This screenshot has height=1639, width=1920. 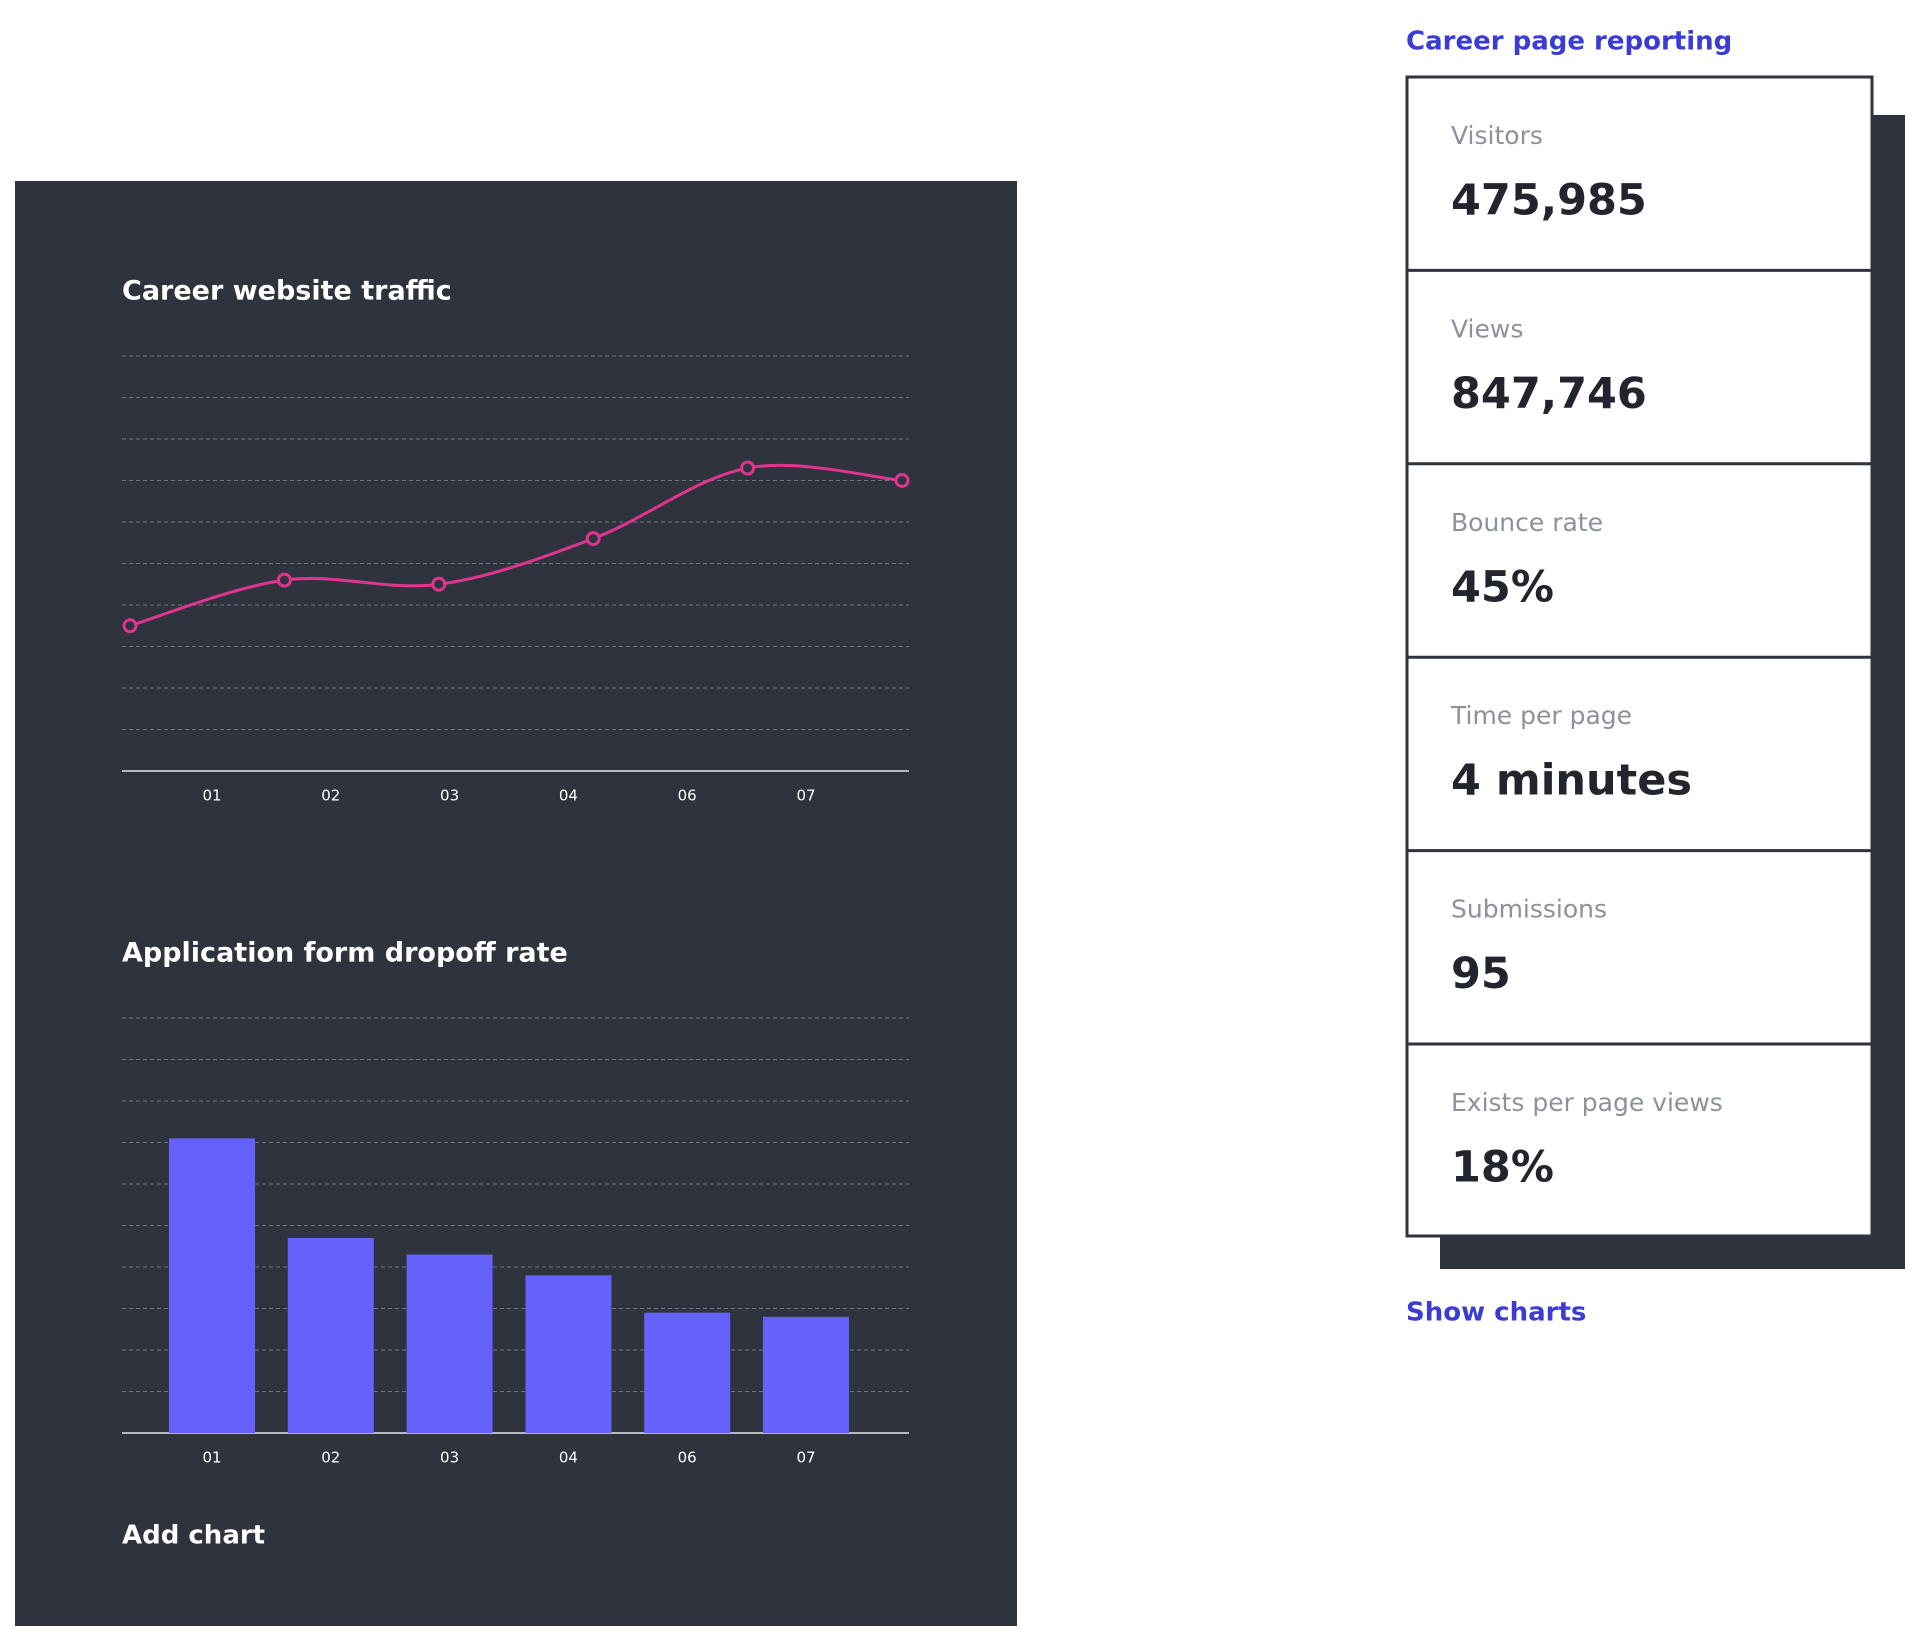 What do you see at coordinates (1502, 587) in the screenshot?
I see `metric-value: 45%` at bounding box center [1502, 587].